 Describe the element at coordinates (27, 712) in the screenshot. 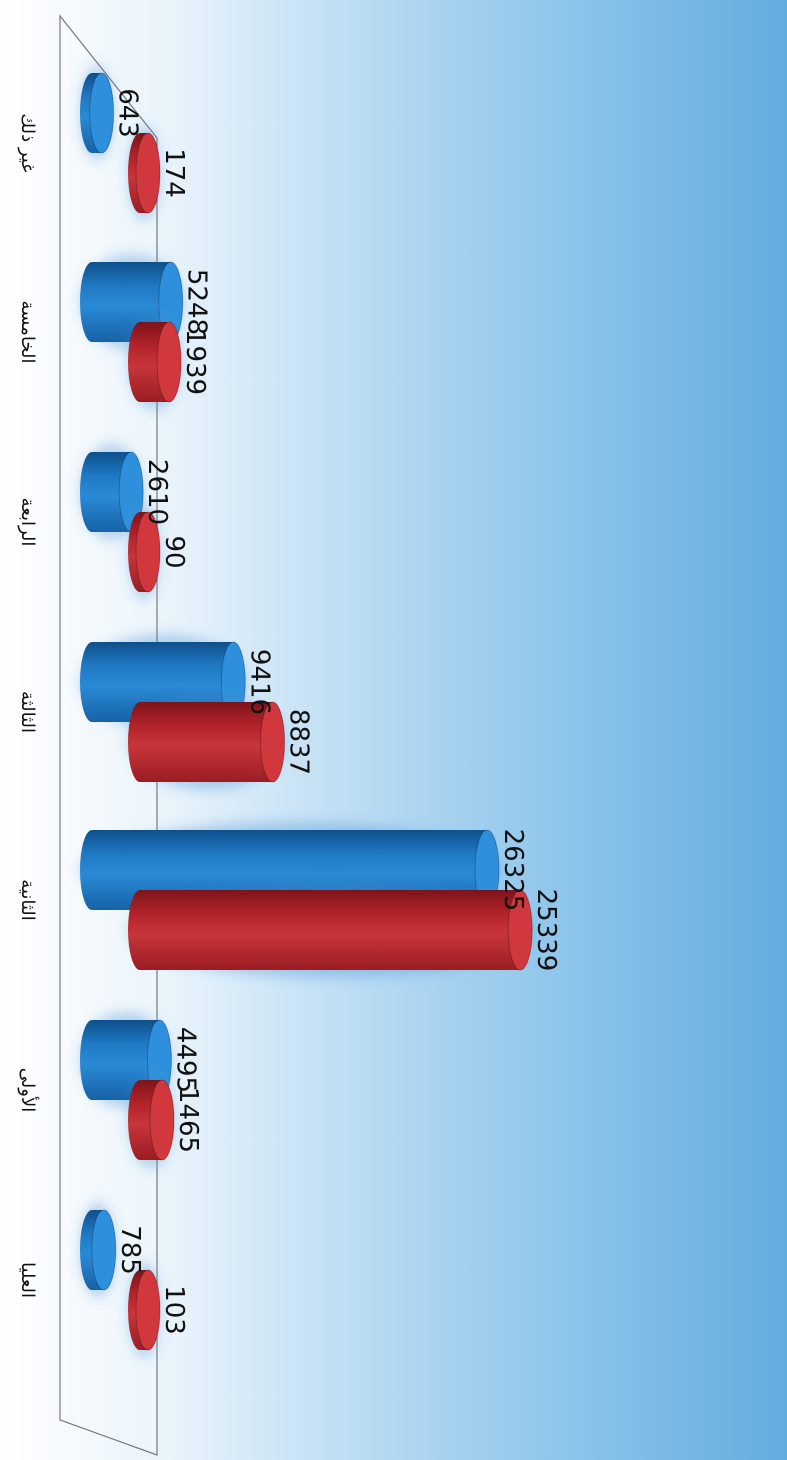

I see `category-tick-label: الثالثة` at that location.